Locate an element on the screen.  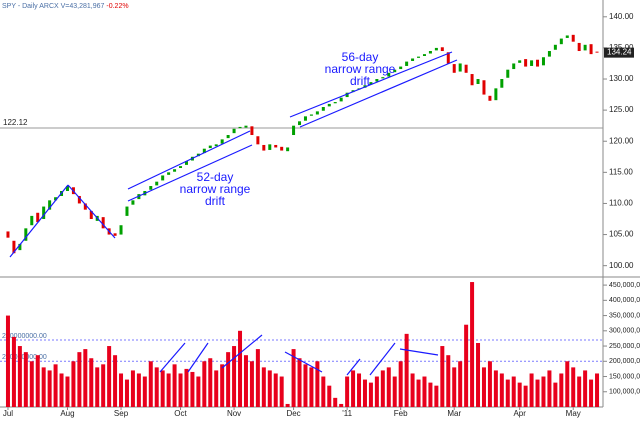
annotation: drift is located at coordinates (360, 81).